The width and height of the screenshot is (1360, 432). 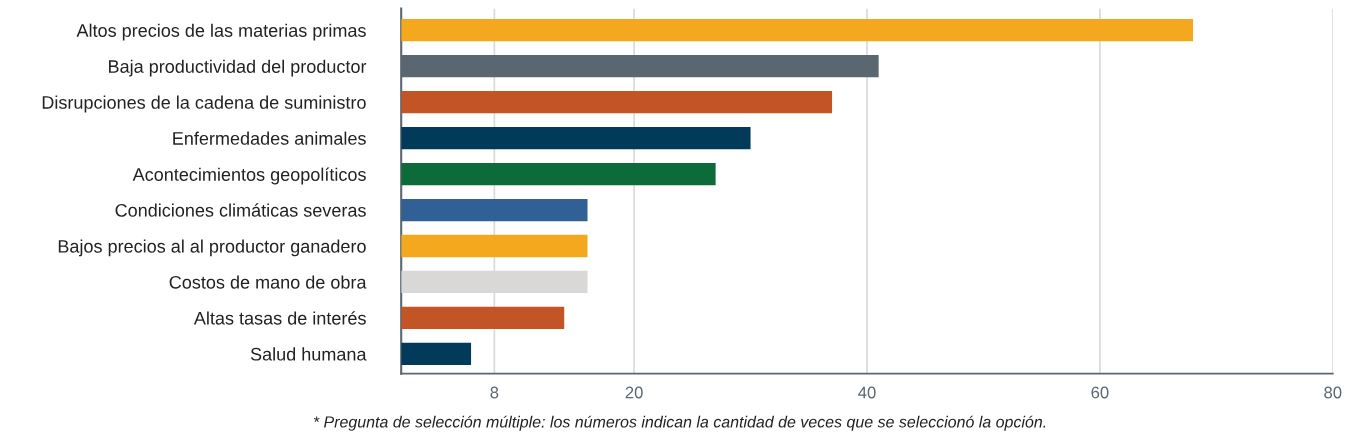 What do you see at coordinates (238, 68) in the screenshot?
I see `y-tick-label: Baja productividad del productor` at bounding box center [238, 68].